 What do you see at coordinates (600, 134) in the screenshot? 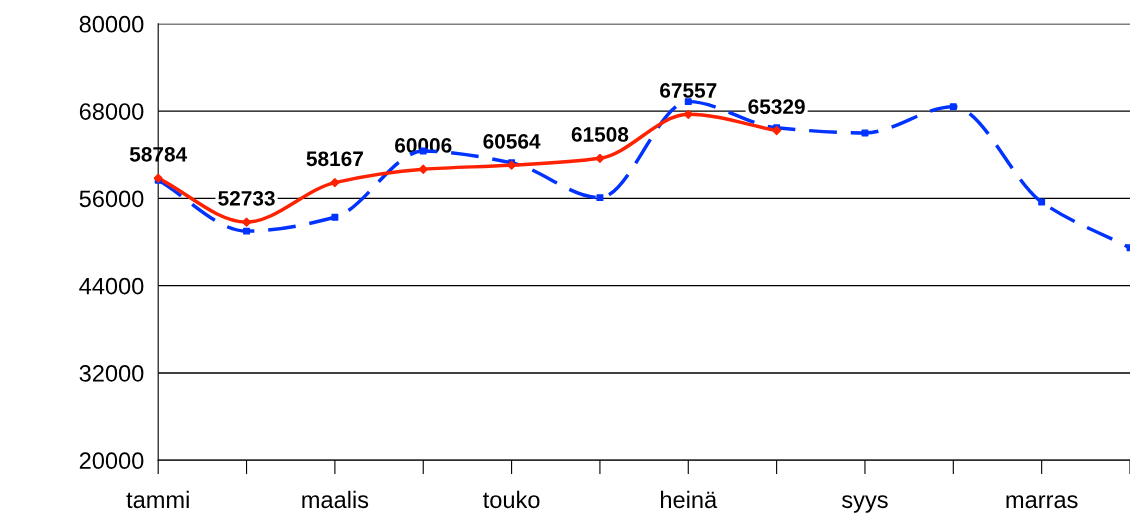
I see `data-label: 61508` at bounding box center [600, 134].